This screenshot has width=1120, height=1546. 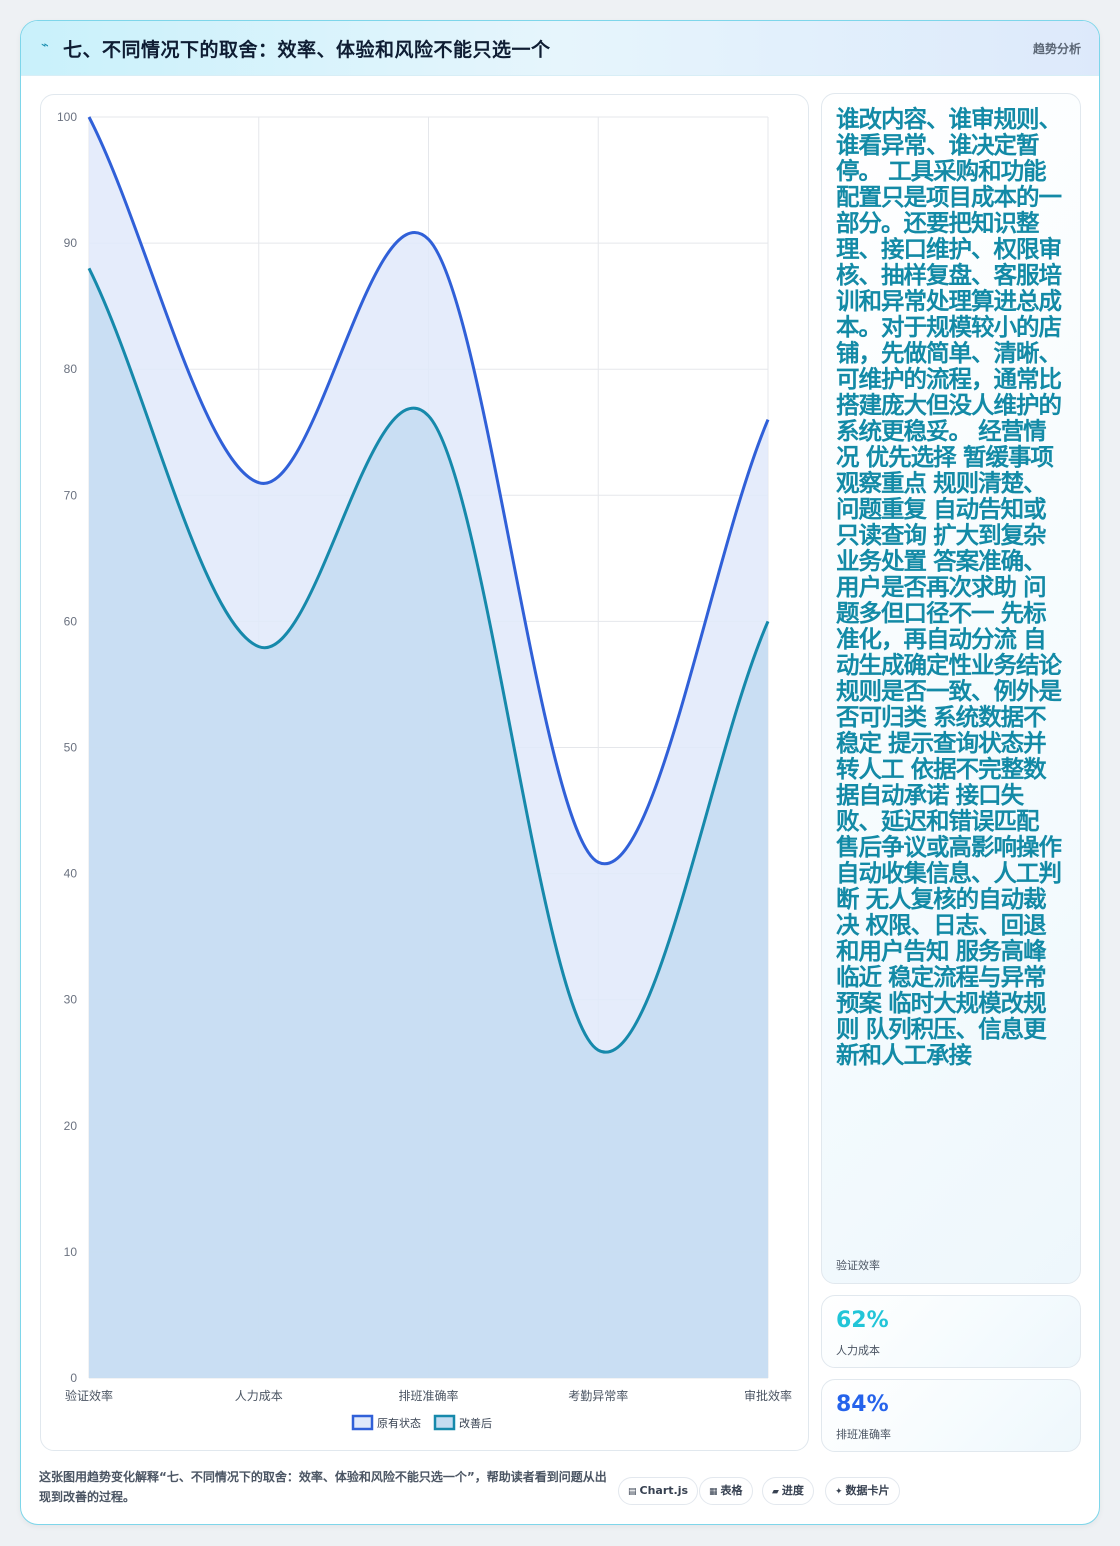 What do you see at coordinates (867, 1490) in the screenshot?
I see `chip-label: 数据卡片` at bounding box center [867, 1490].